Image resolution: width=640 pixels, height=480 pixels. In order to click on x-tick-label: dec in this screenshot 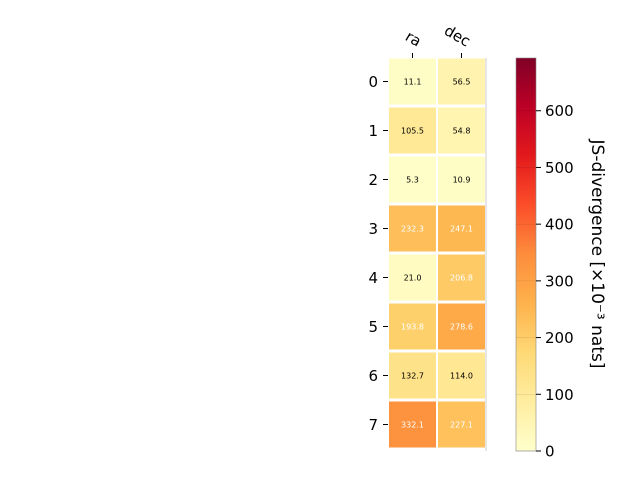, I will do `click(457, 35)`.